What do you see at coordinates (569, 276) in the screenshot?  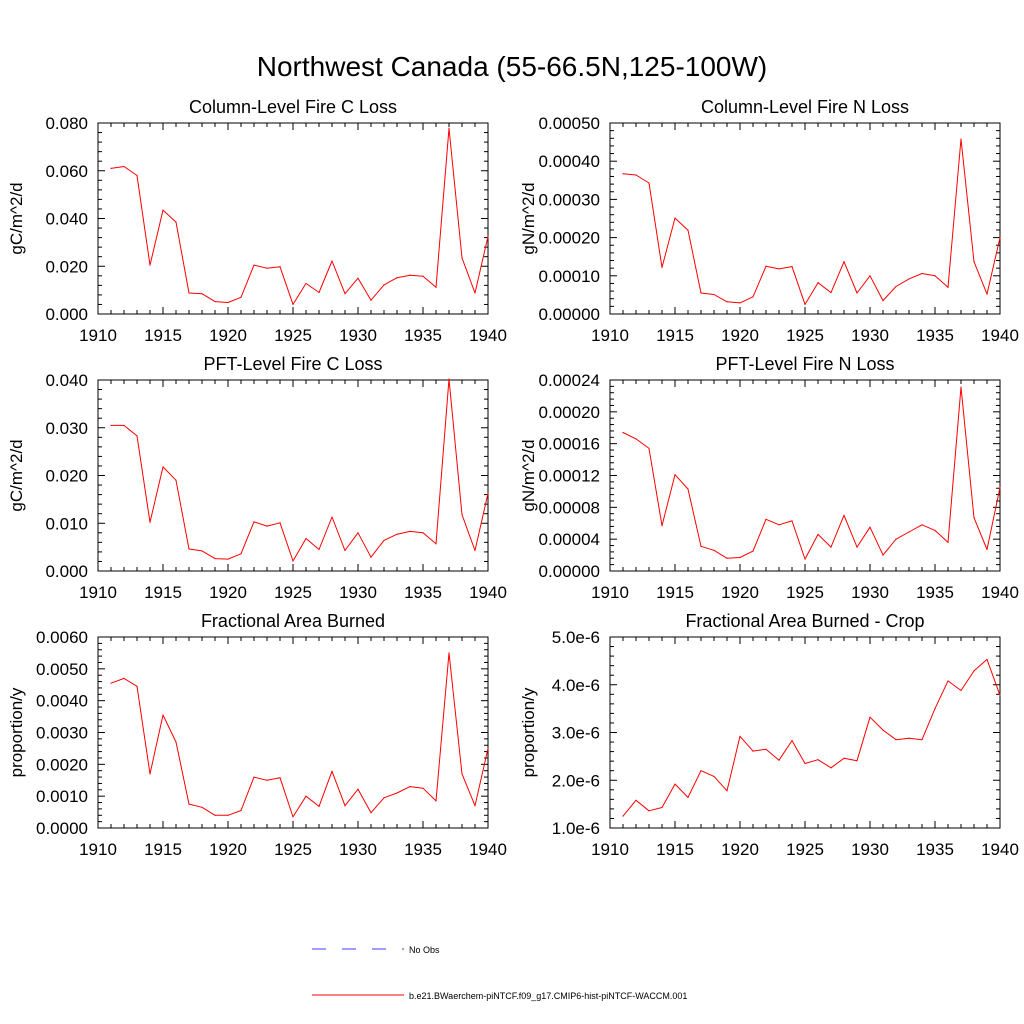 I see `y-tick-label: 0.00010` at bounding box center [569, 276].